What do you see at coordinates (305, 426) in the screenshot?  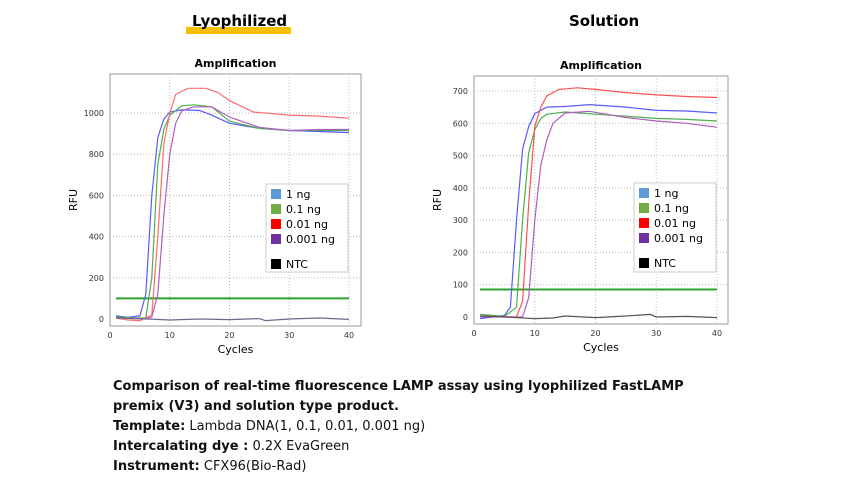 I see `template-value: Lambda DNA(1, 0.1, 0.01, 0.001 ng)` at bounding box center [305, 426].